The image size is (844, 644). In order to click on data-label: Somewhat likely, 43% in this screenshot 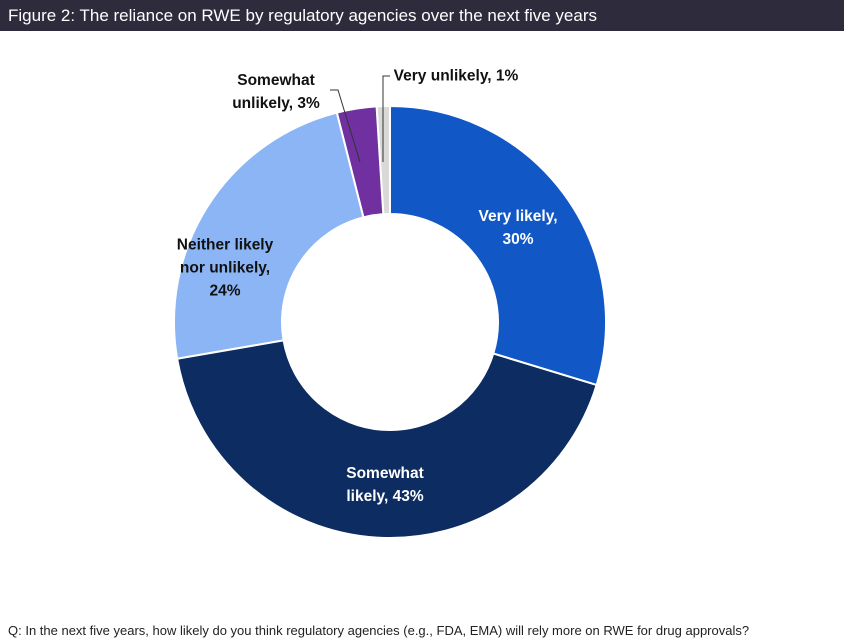, I will do `click(385, 485)`.